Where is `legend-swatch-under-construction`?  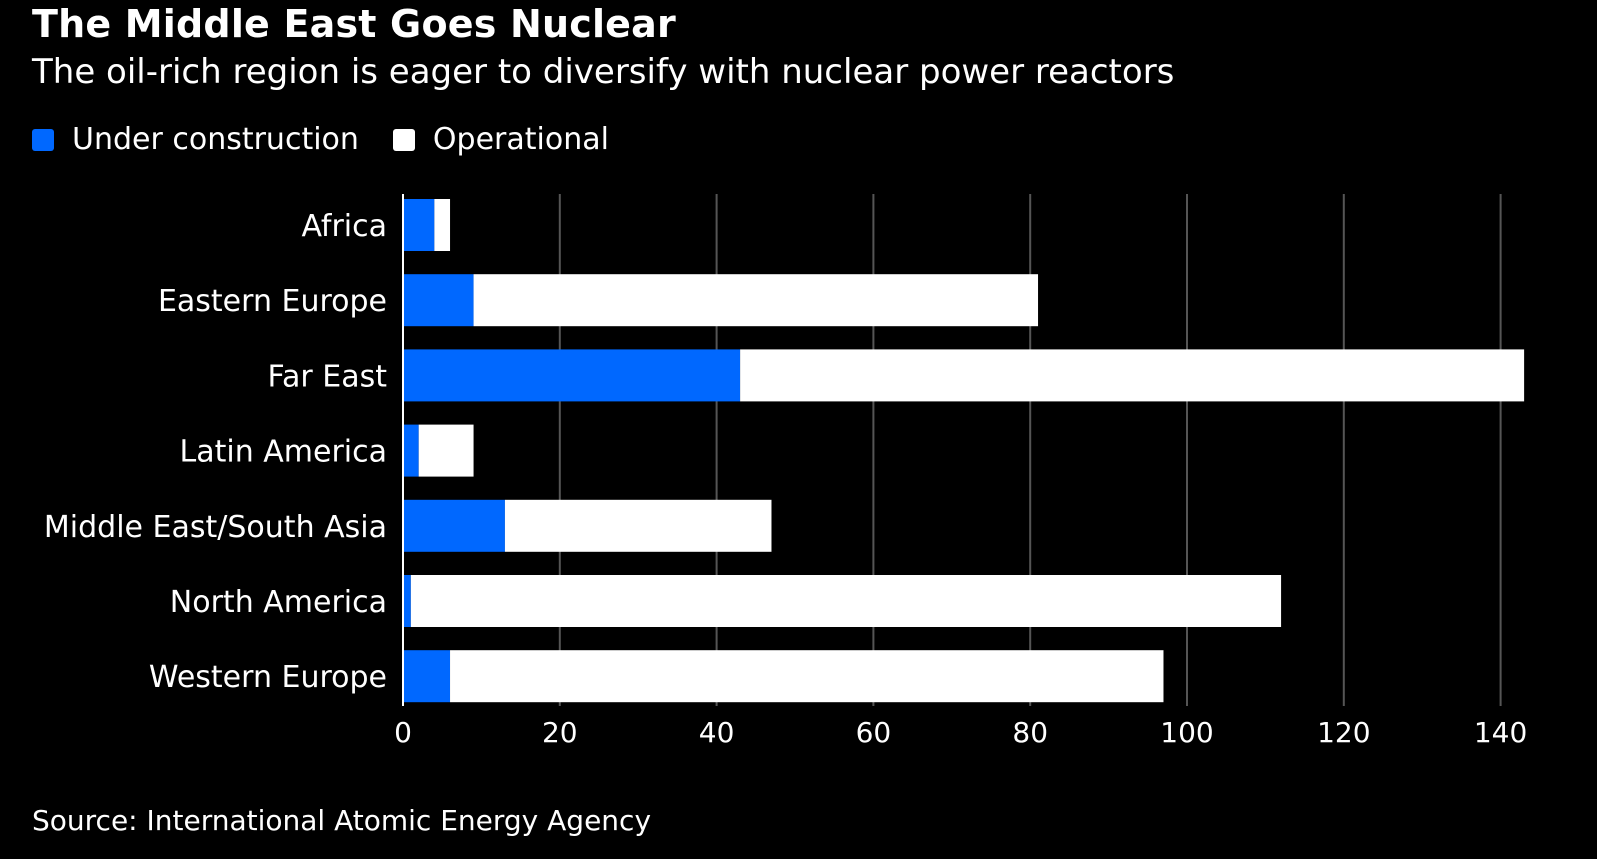 legend-swatch-under-construction is located at coordinates (43, 139).